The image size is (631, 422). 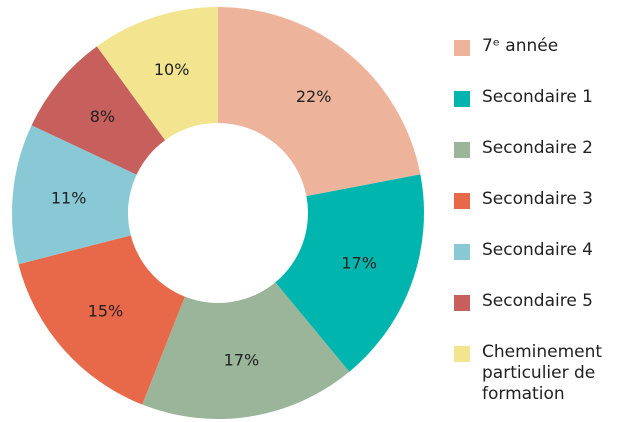 What do you see at coordinates (537, 148) in the screenshot?
I see `legend-label: Secondaire 2` at bounding box center [537, 148].